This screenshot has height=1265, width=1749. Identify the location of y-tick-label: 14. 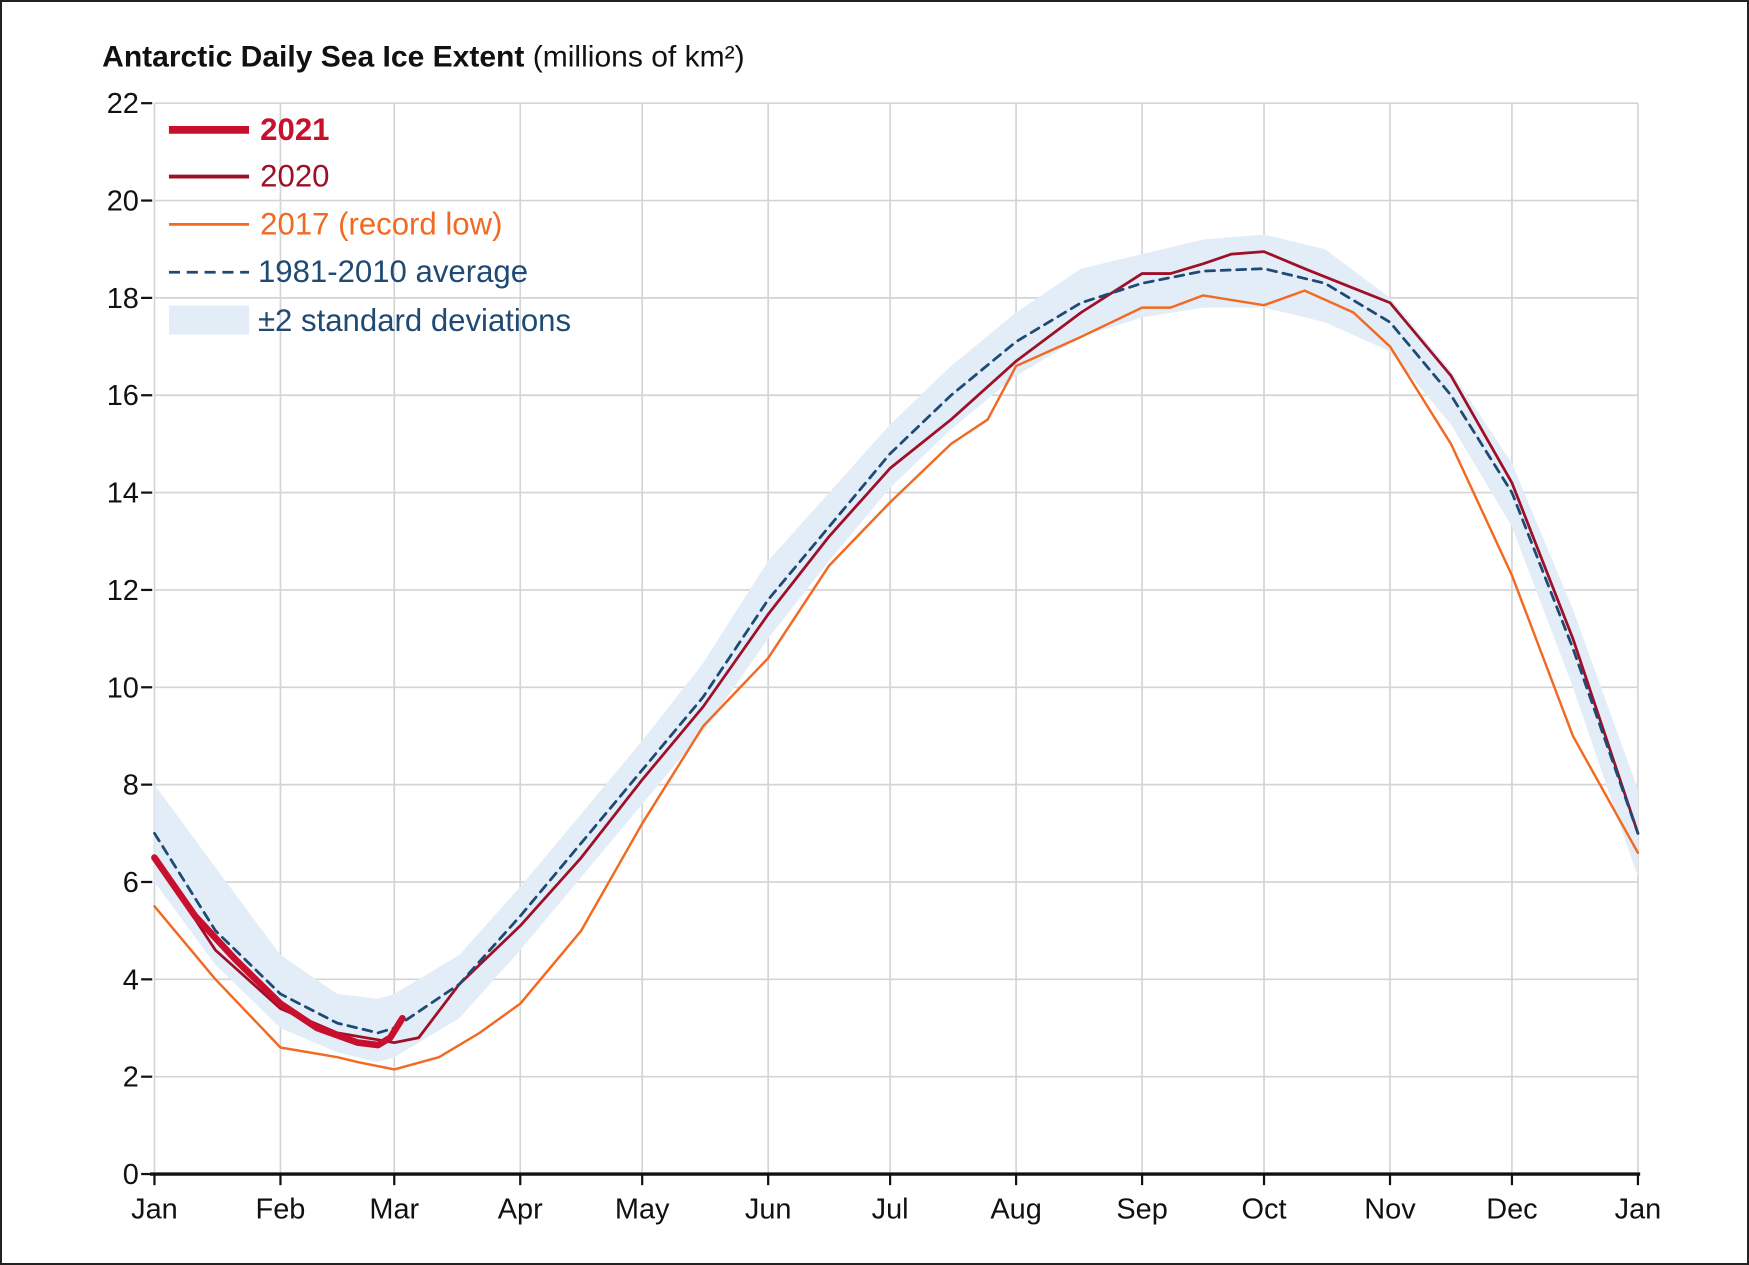
(123, 494).